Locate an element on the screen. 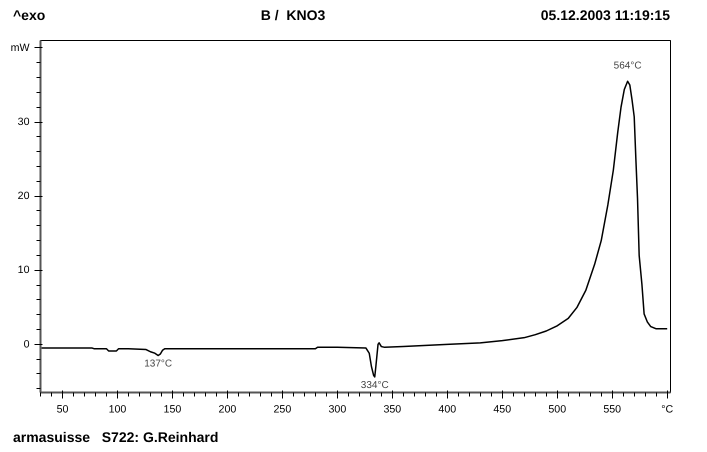  x-tick-label: 200 is located at coordinates (227, 410).